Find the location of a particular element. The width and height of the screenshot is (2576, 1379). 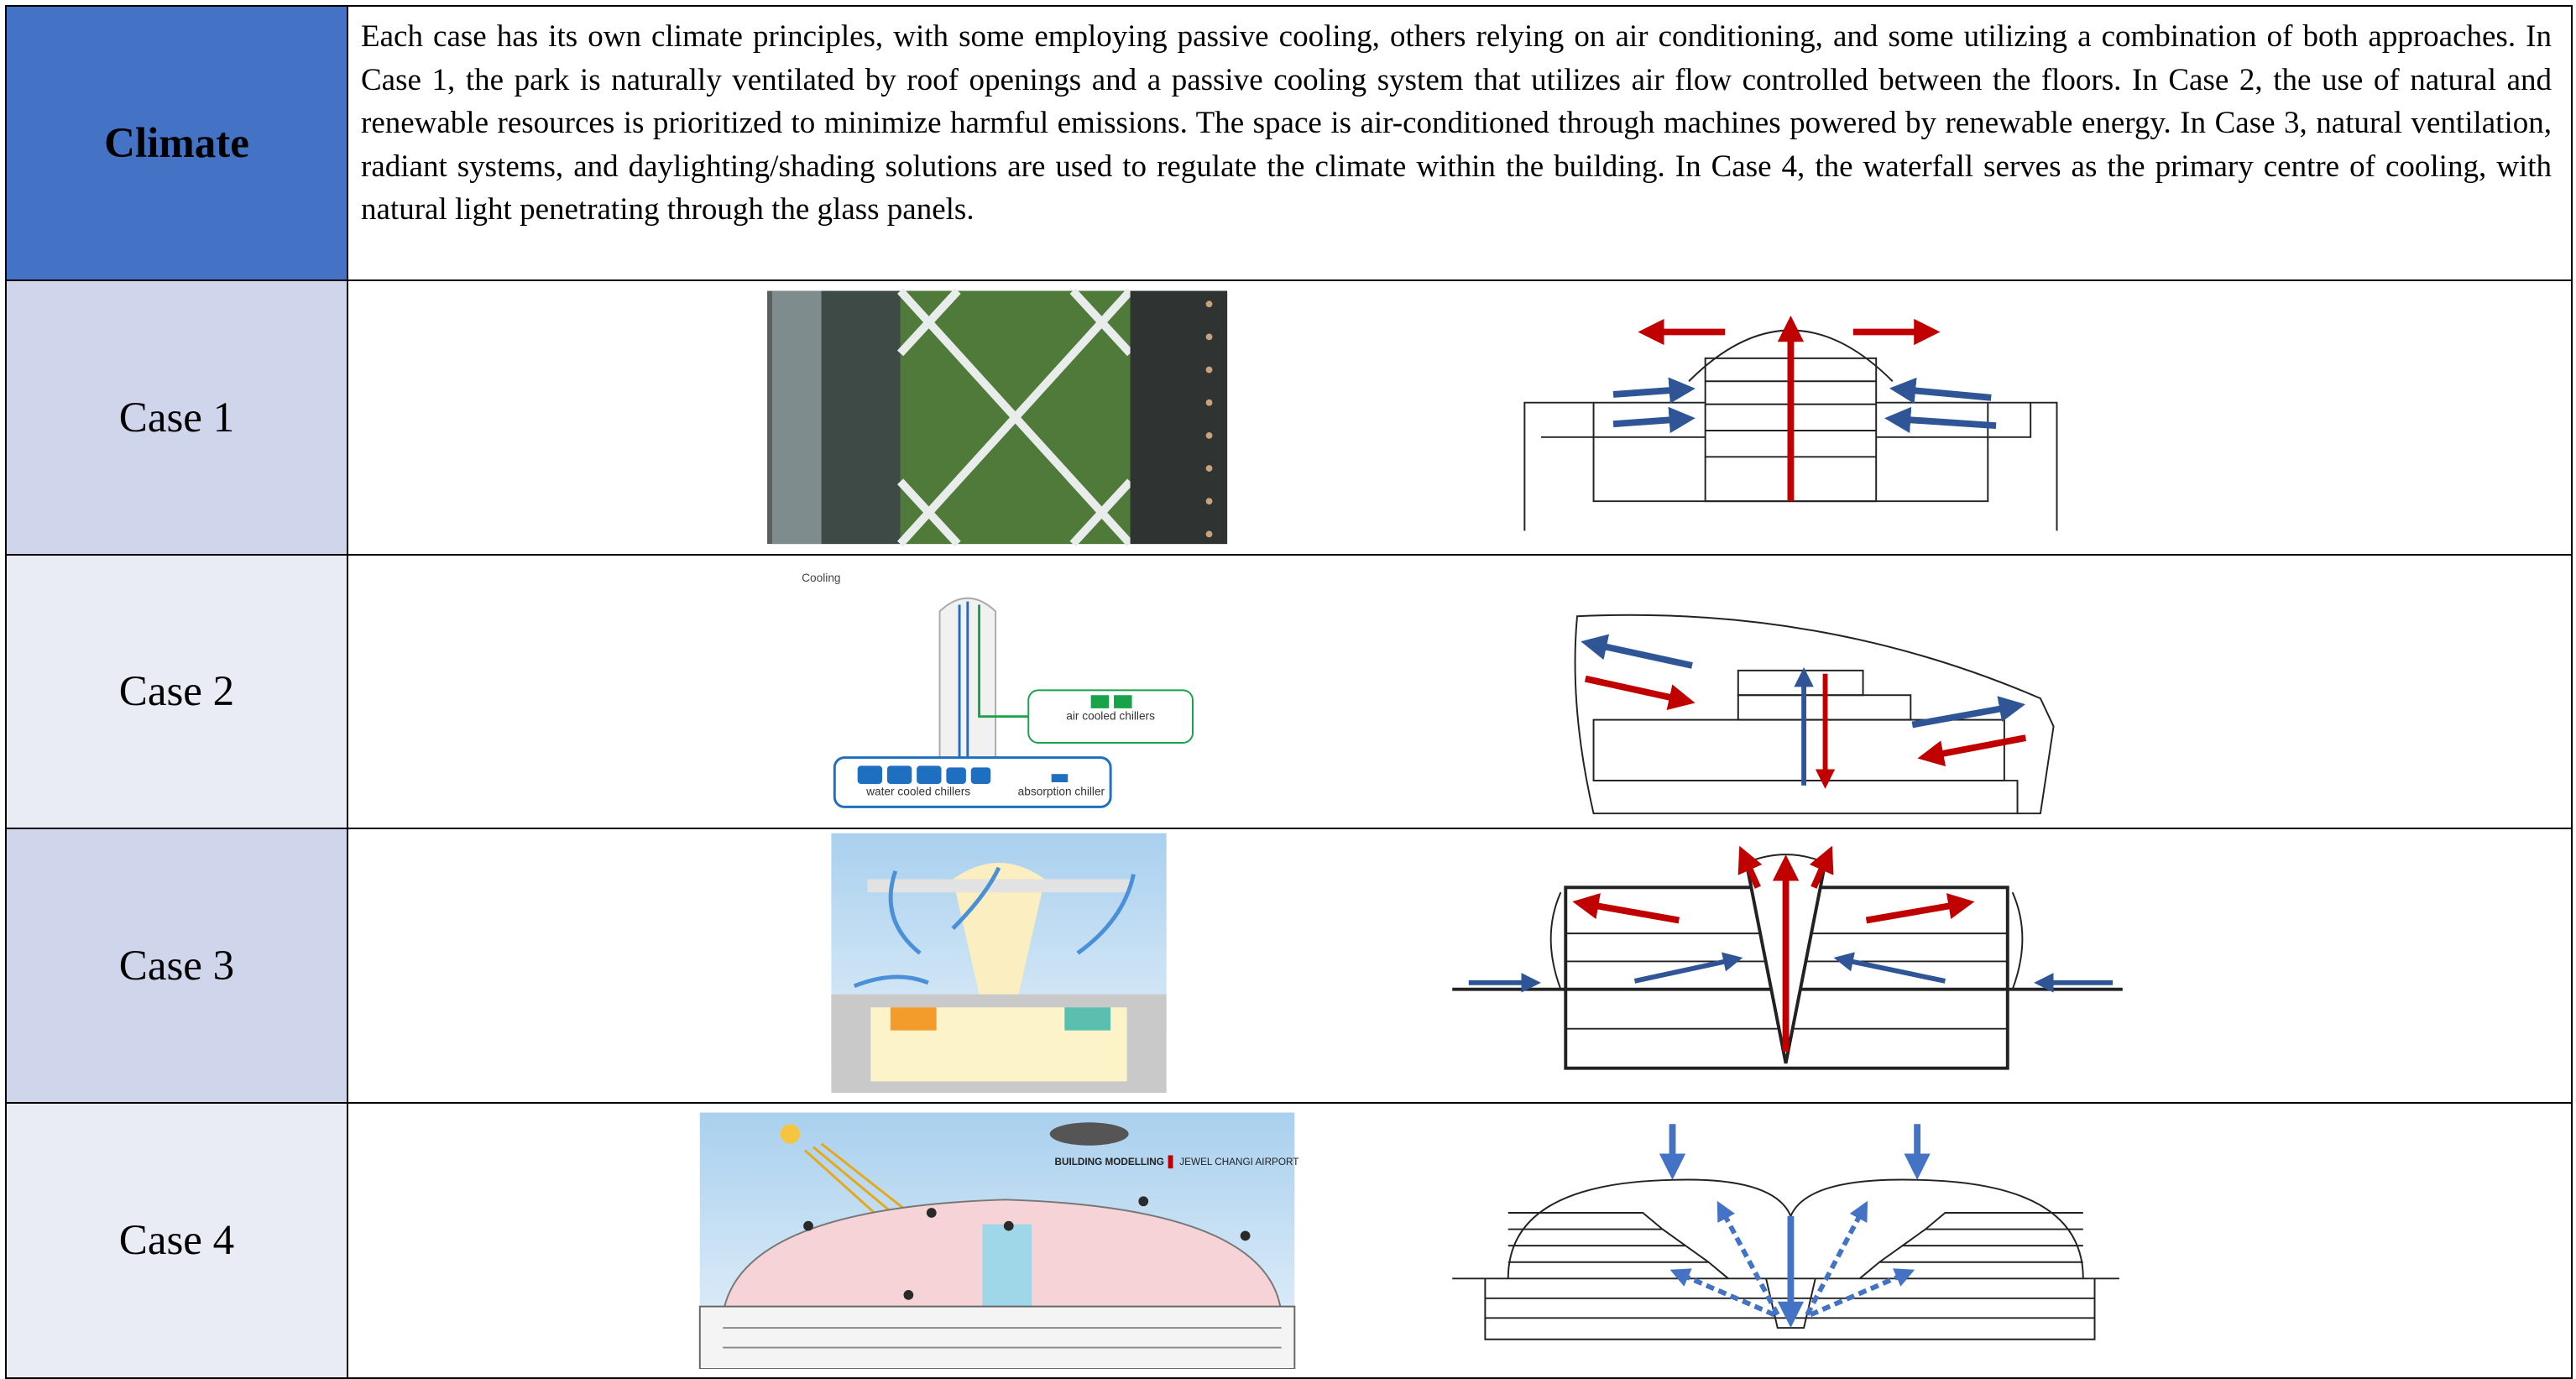

image-label: absorption chiller is located at coordinates (1061, 792).